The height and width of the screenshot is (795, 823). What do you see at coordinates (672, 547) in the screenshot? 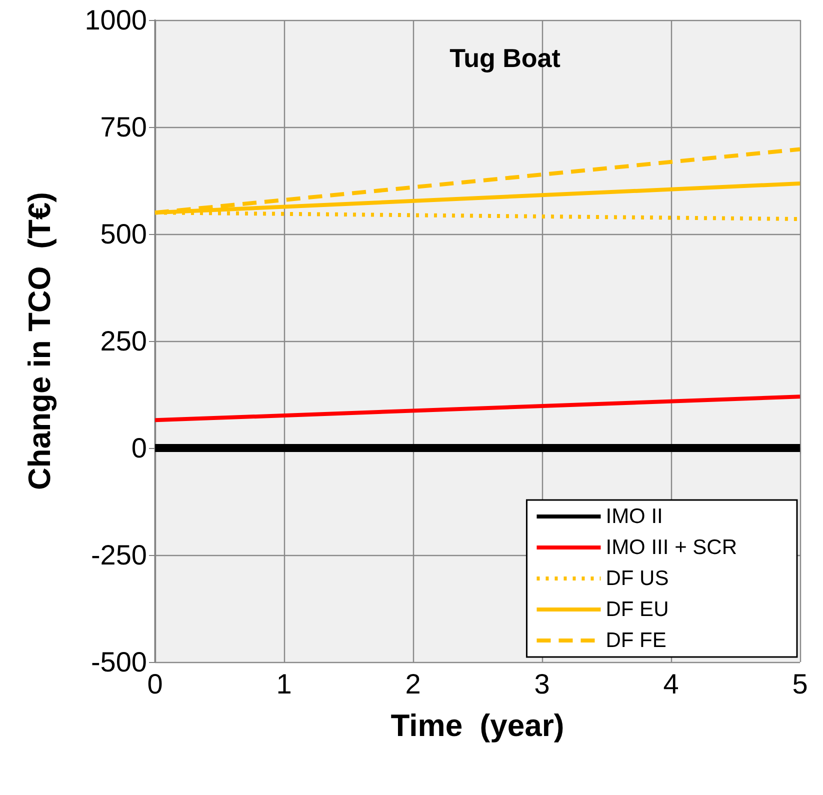
I see `legend-label: IMO III + SCR` at bounding box center [672, 547].